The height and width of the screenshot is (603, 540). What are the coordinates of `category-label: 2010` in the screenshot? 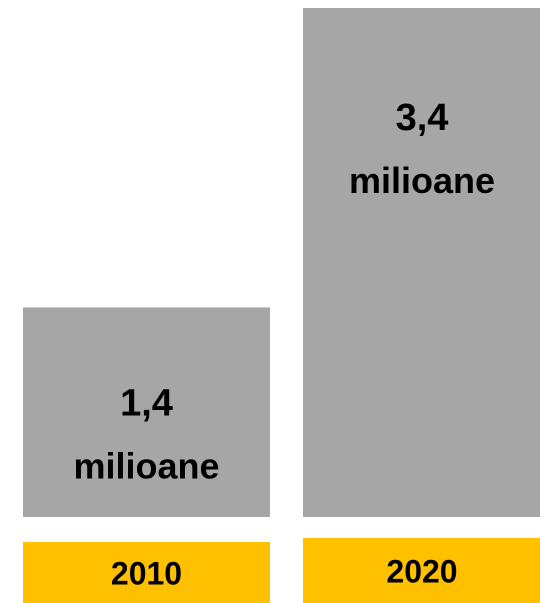 It's located at (146, 574).